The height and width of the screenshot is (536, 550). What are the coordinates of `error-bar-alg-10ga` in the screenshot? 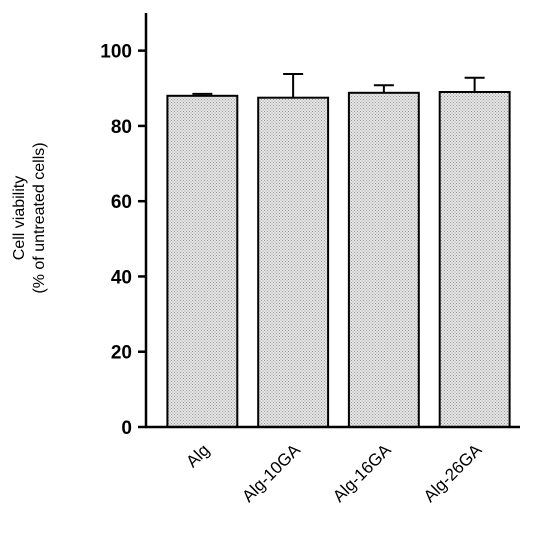 It's located at (293, 85).